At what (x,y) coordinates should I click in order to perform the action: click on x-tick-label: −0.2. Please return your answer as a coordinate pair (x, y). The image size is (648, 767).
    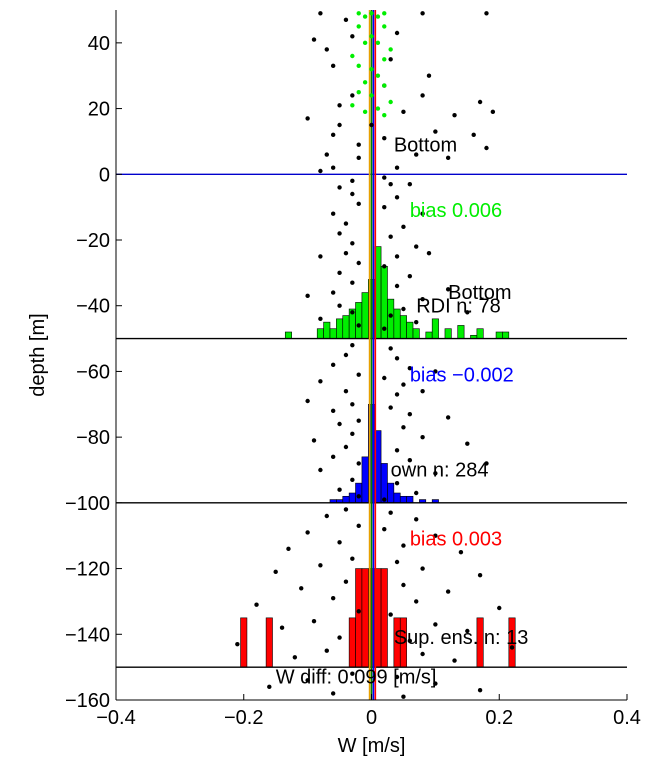
    Looking at the image, I should click on (243, 718).